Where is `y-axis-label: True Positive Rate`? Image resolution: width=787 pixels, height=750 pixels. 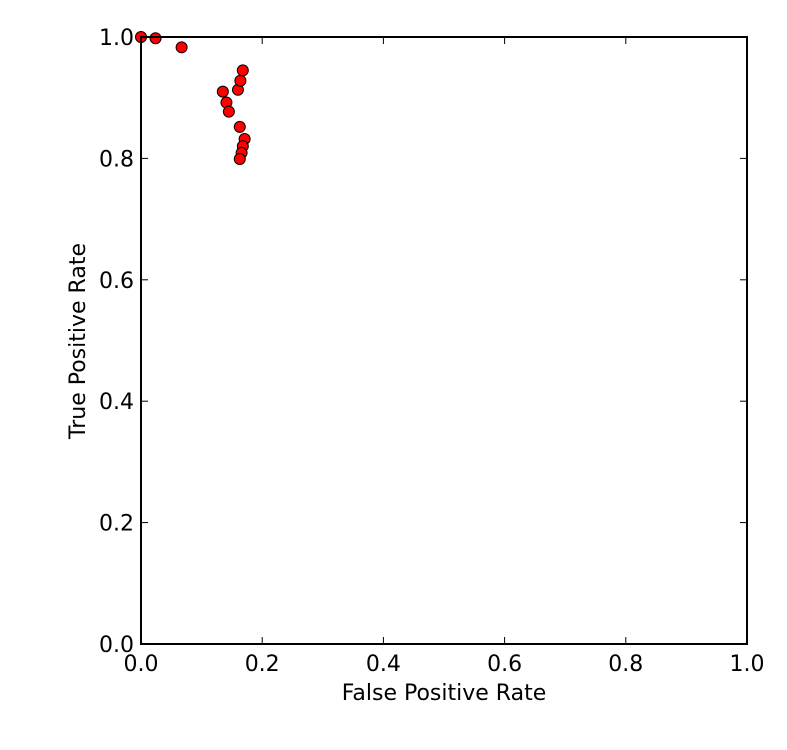
y-axis-label: True Positive Rate is located at coordinates (78, 341).